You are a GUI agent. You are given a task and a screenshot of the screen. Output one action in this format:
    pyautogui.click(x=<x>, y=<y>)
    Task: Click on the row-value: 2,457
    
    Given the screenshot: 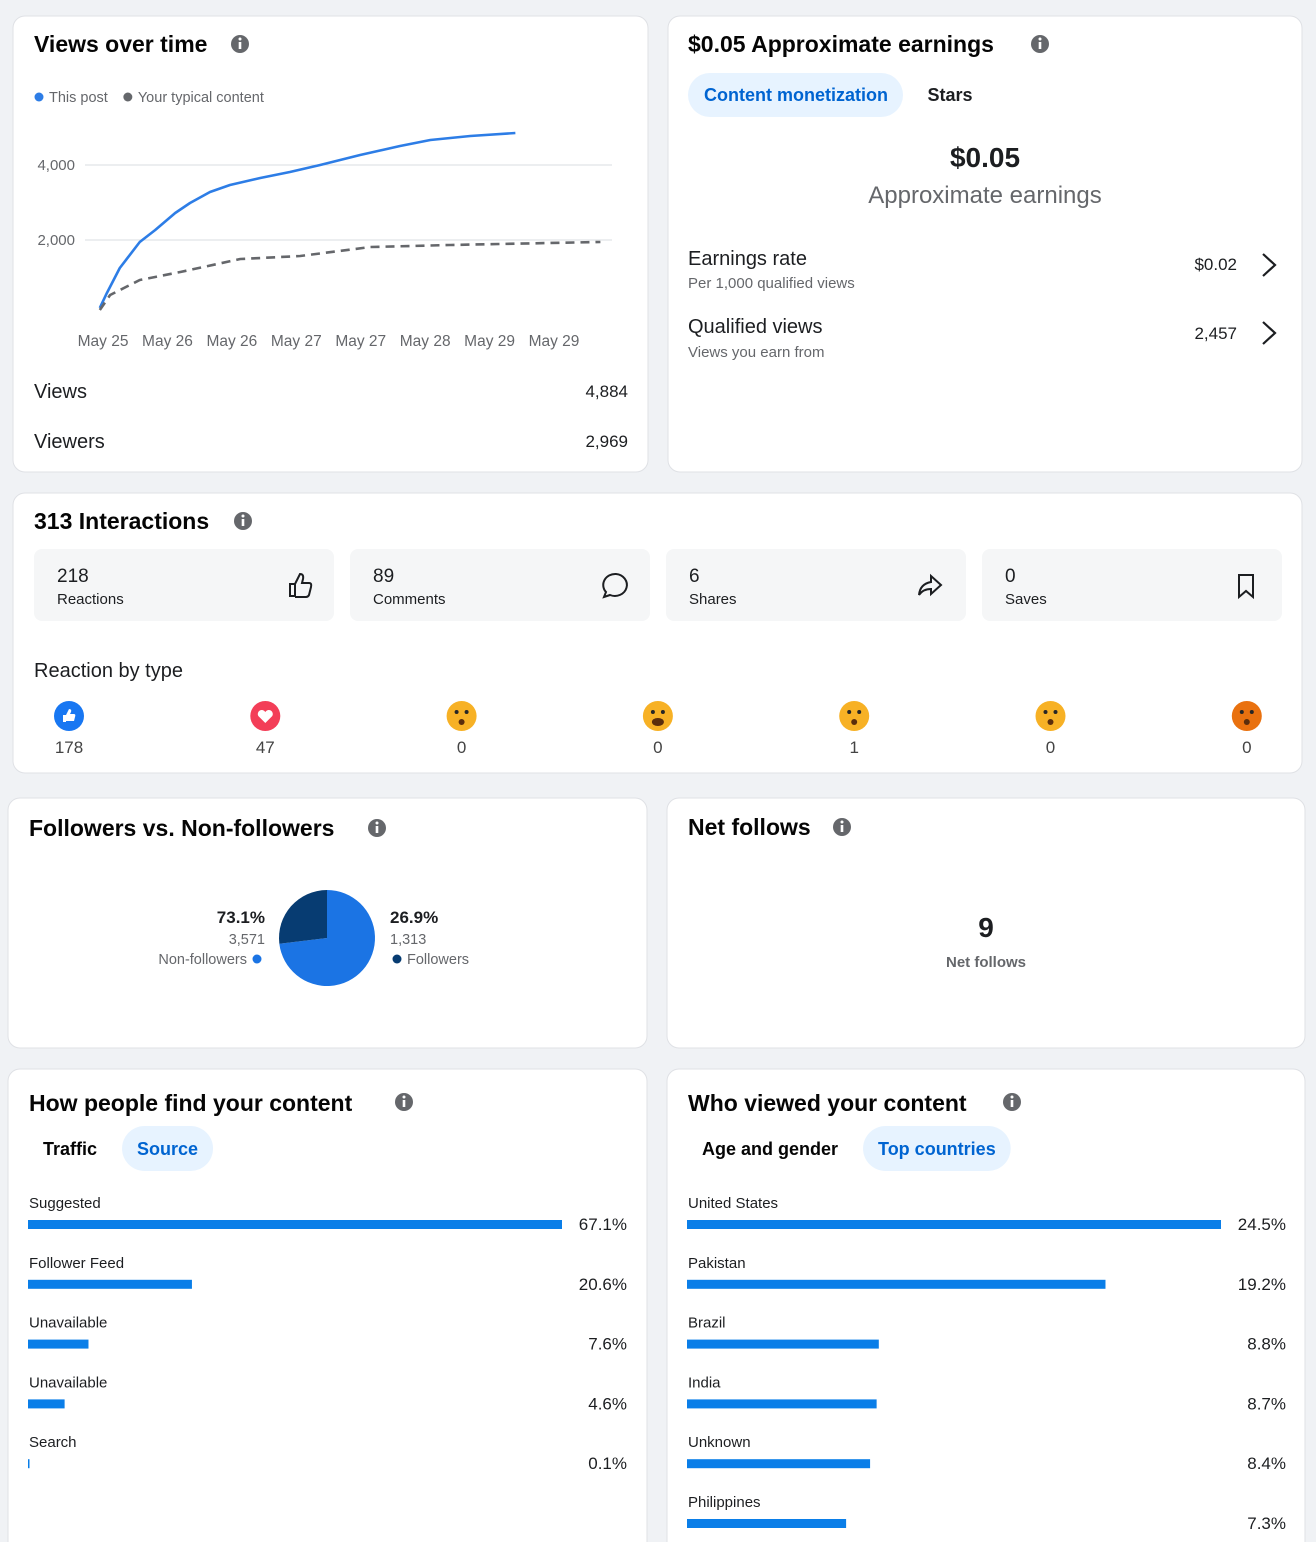 What is the action you would take?
    pyautogui.click(x=1215, y=333)
    